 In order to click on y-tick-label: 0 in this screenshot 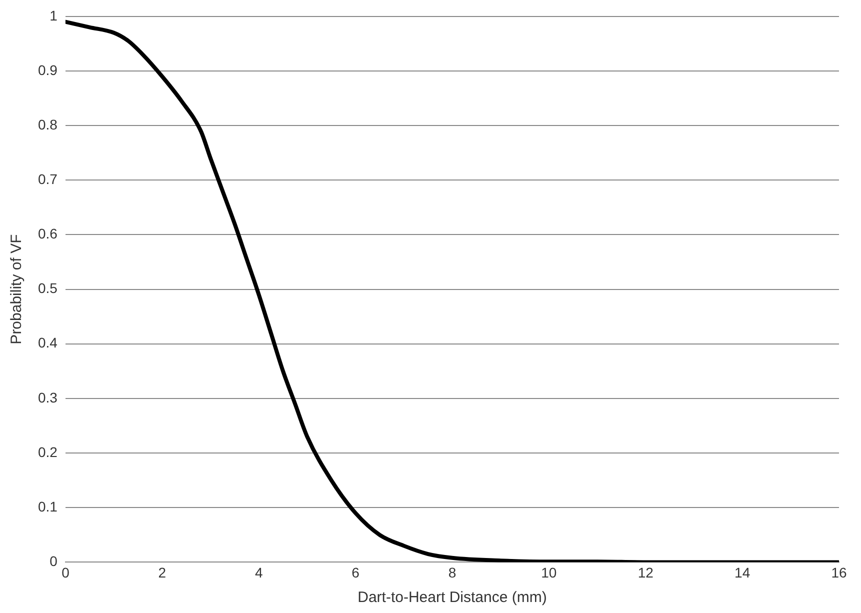, I will do `click(54, 561)`.